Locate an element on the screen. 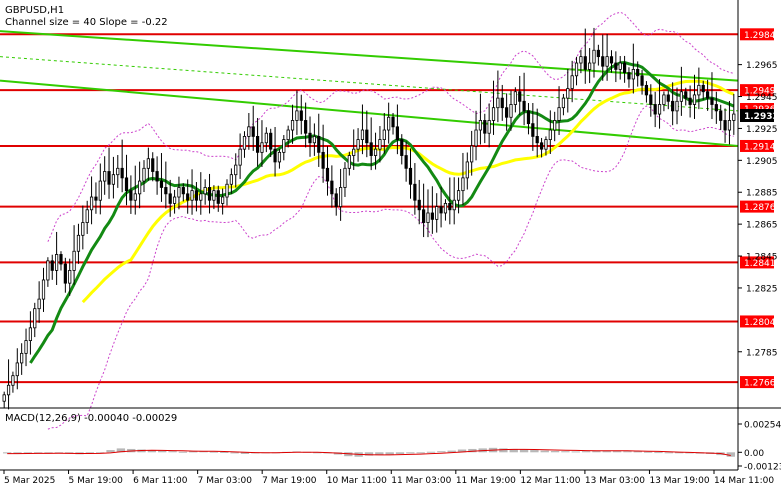 The height and width of the screenshot is (493, 781). time-tick-label: 10 Mar 11:00 is located at coordinates (357, 481).